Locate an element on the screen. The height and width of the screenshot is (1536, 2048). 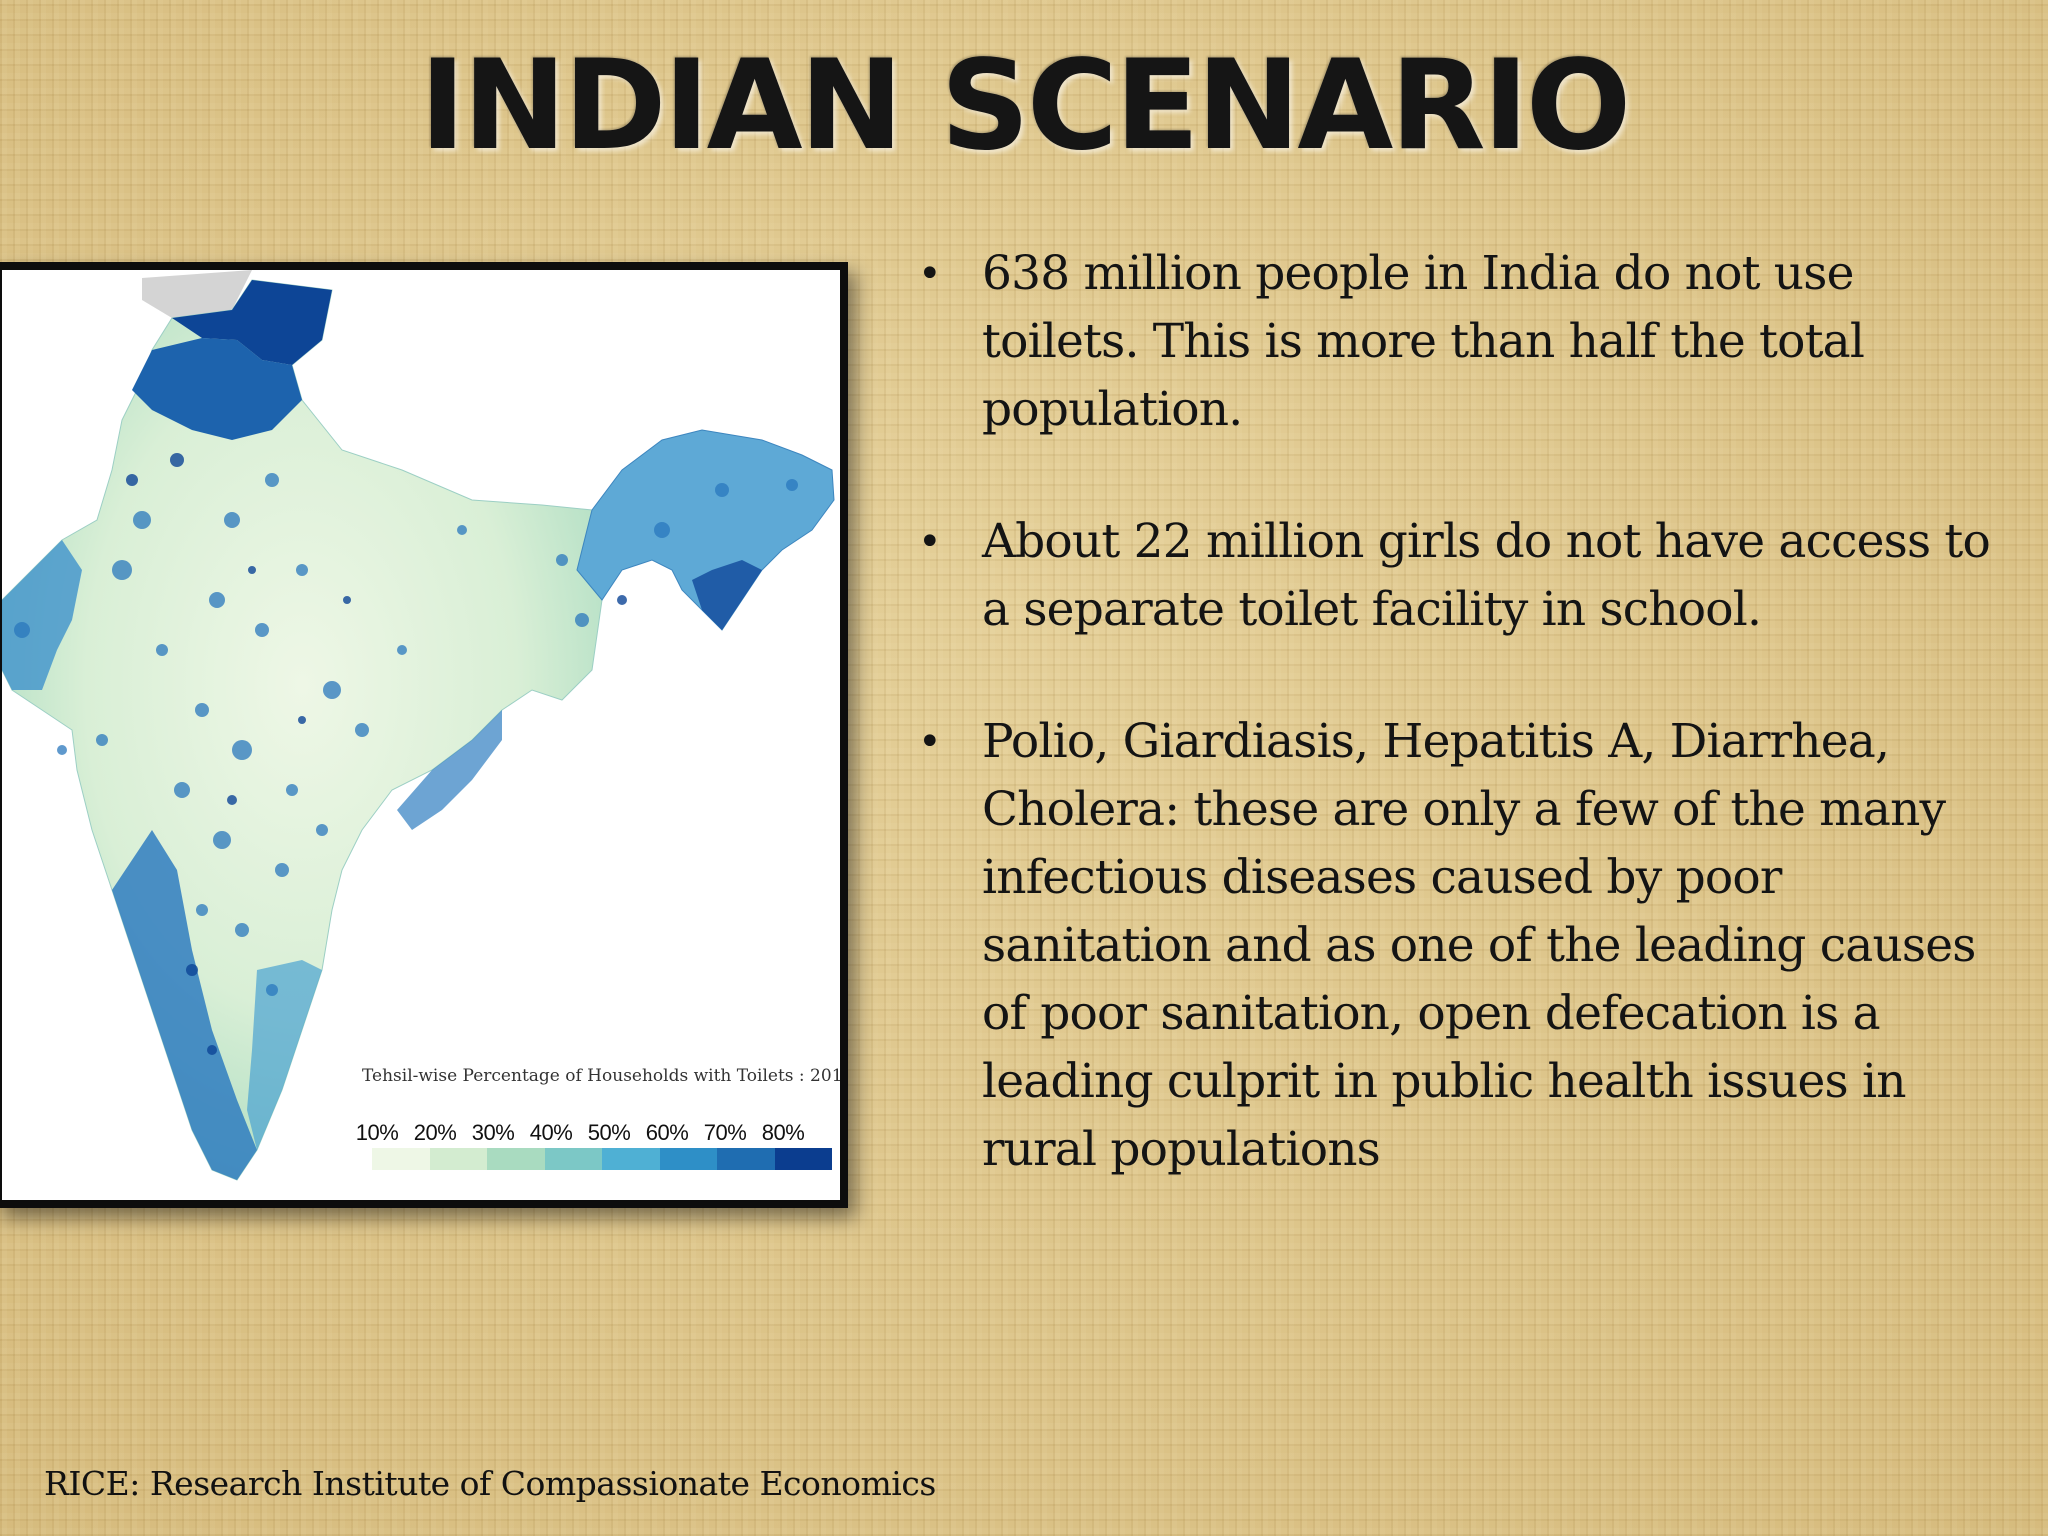
map-legend: 10% 20% 30% 40% 50% 60% 70% 80% is located at coordinates (590, 1144).